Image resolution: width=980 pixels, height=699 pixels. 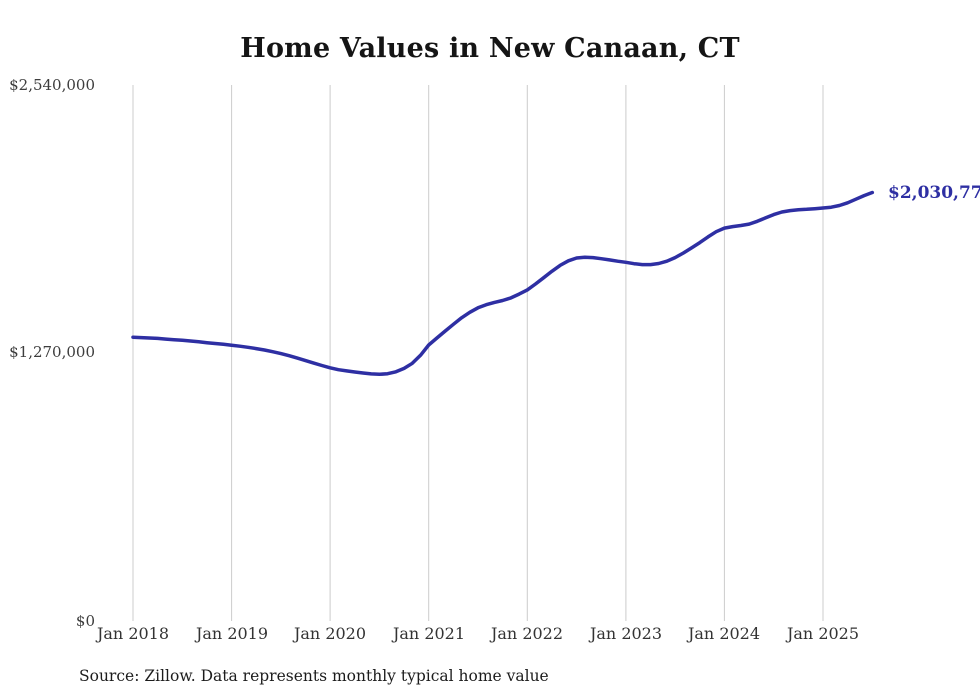 What do you see at coordinates (490, 48) in the screenshot?
I see `chart-title: Home Values in New Canaan, CT` at bounding box center [490, 48].